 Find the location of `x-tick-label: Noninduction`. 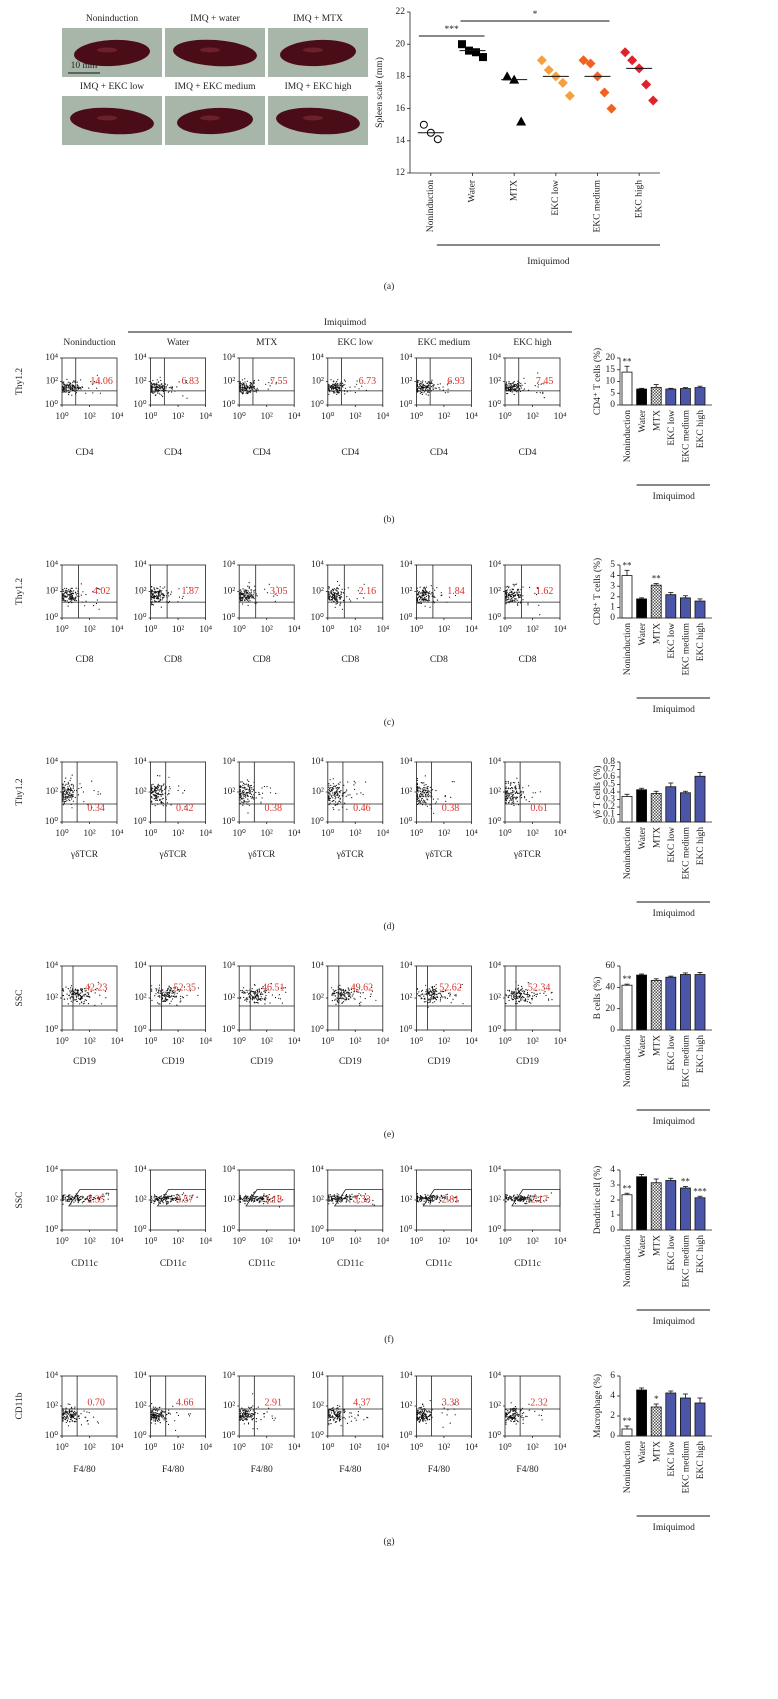

x-tick-label: Noninduction is located at coordinates (431, 206).